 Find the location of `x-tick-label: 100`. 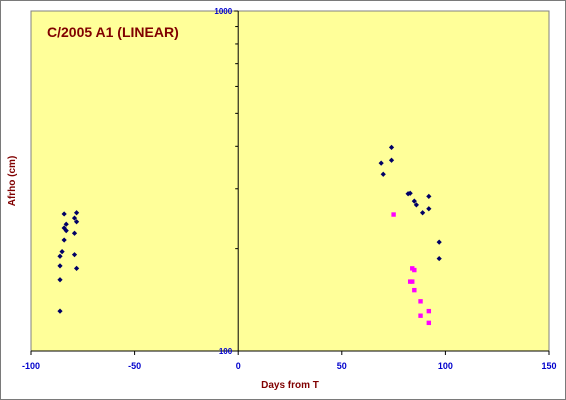

x-tick-label: 100 is located at coordinates (445, 366).